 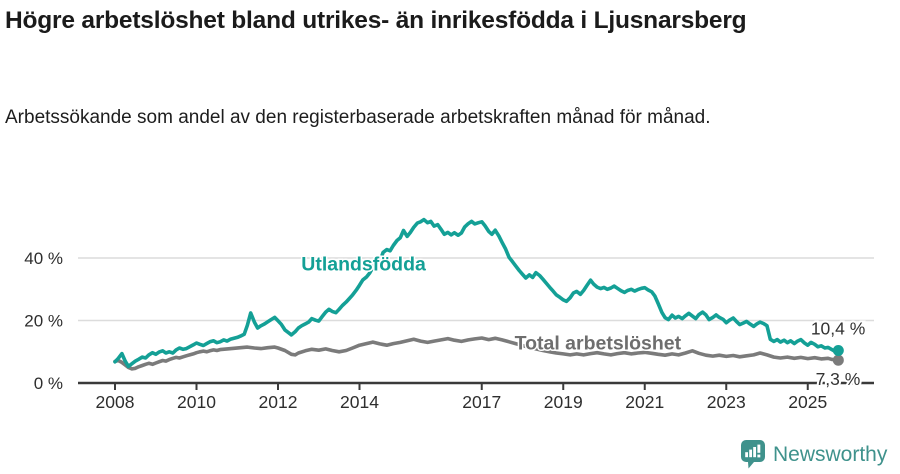 What do you see at coordinates (481, 402) in the screenshot?
I see `x-axis-label-2017: 2017` at bounding box center [481, 402].